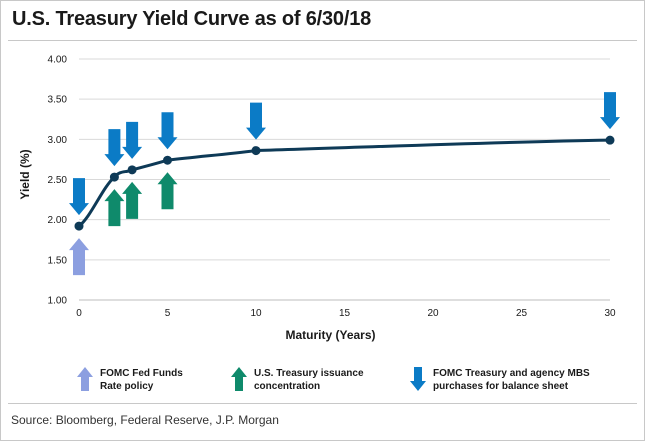 The width and height of the screenshot is (645, 441). What do you see at coordinates (256, 313) in the screenshot?
I see `x-tick-label: 10` at bounding box center [256, 313].